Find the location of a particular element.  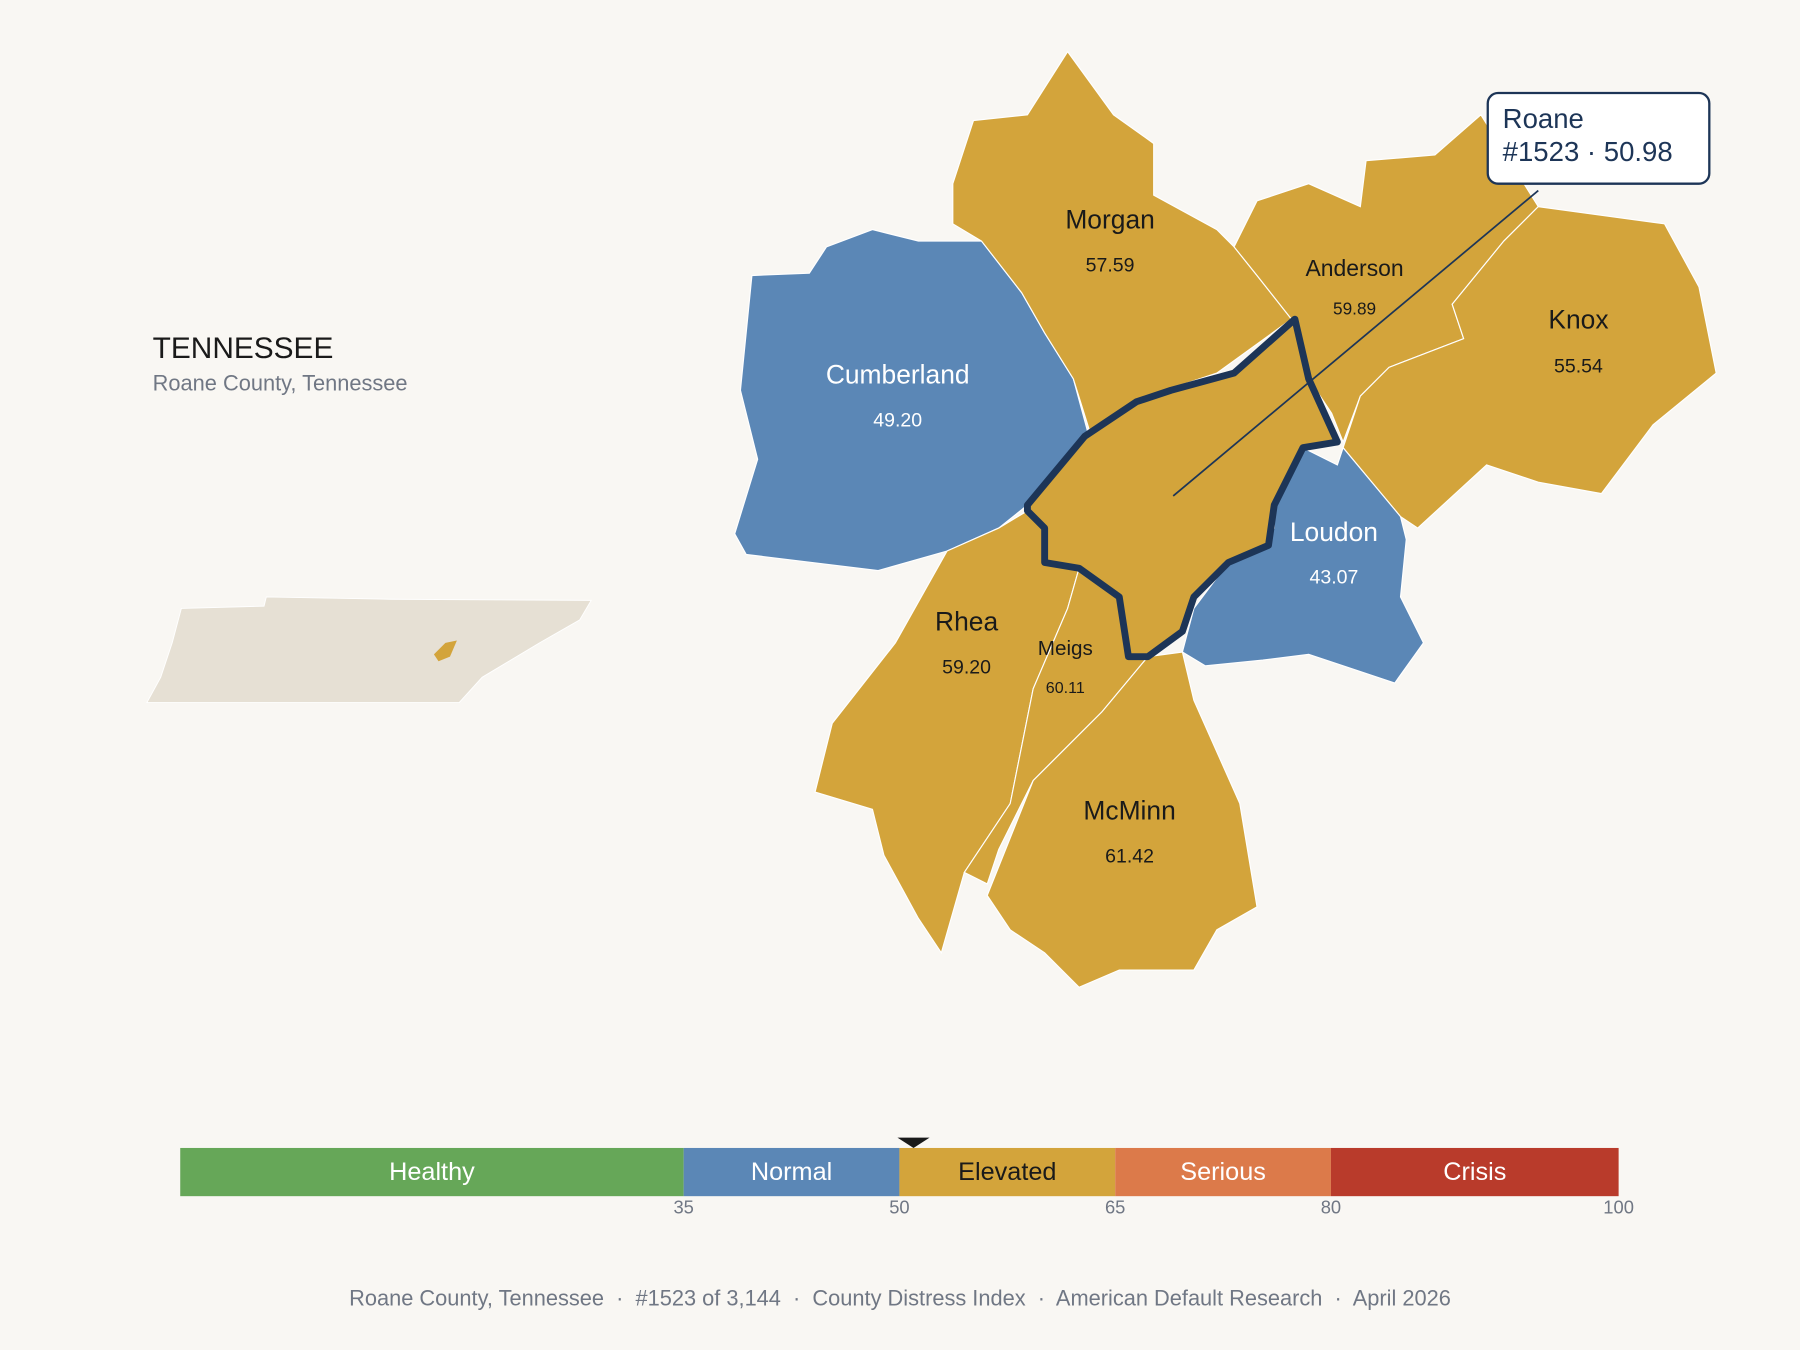

callout: Roane #1523 · 50.98 is located at coordinates (1441, 294).